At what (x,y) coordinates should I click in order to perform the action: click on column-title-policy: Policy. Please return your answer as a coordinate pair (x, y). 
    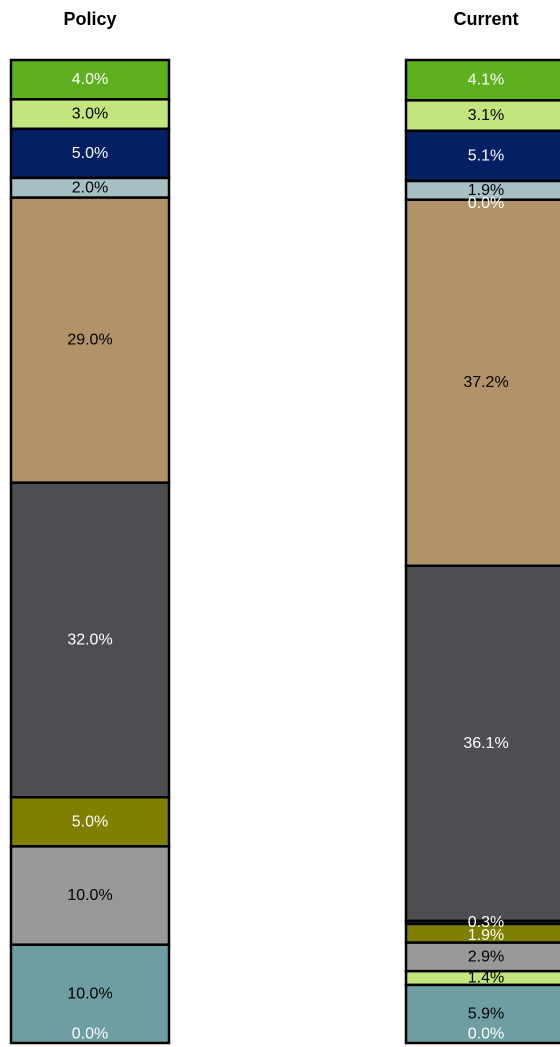
    Looking at the image, I should click on (89, 19).